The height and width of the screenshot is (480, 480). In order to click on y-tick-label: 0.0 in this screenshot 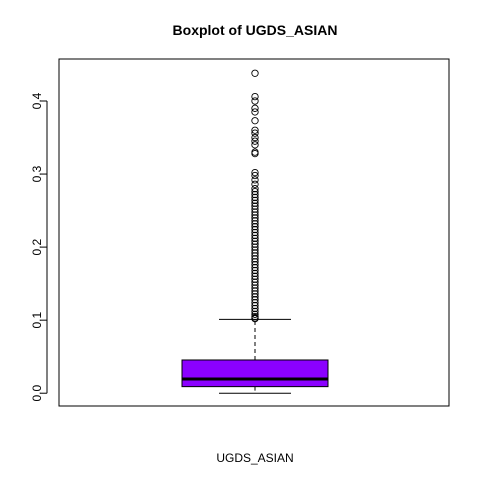, I will do `click(37, 393)`.